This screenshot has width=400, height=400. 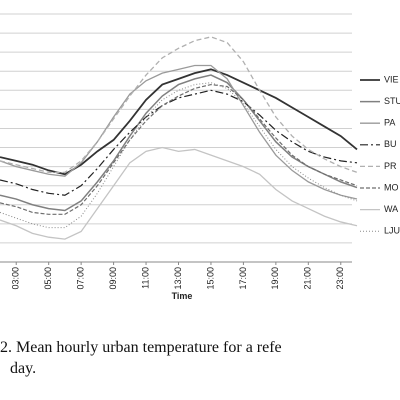 What do you see at coordinates (391, 209) in the screenshot?
I see `legend-label: WA` at bounding box center [391, 209].